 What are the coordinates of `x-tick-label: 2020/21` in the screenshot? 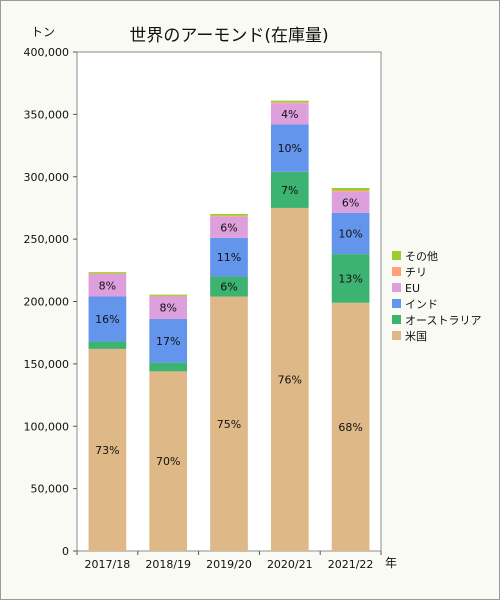 It's located at (290, 564).